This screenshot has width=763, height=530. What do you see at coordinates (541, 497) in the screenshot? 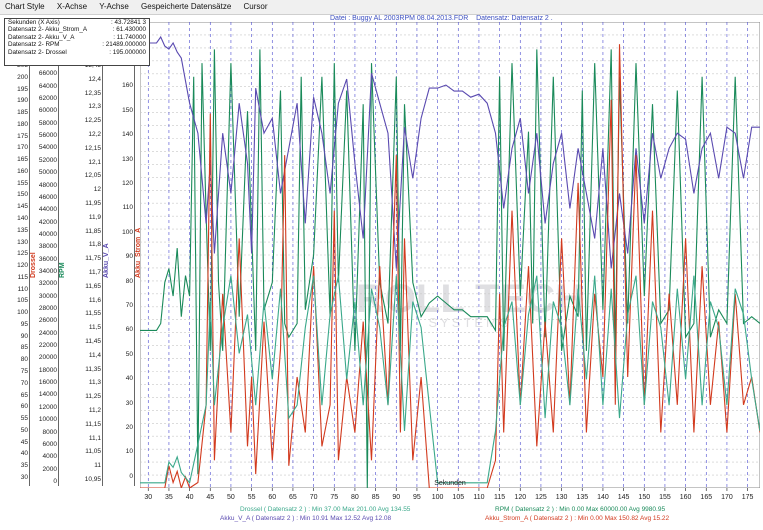
I see `x-tick-label: 125` at bounding box center [541, 497].